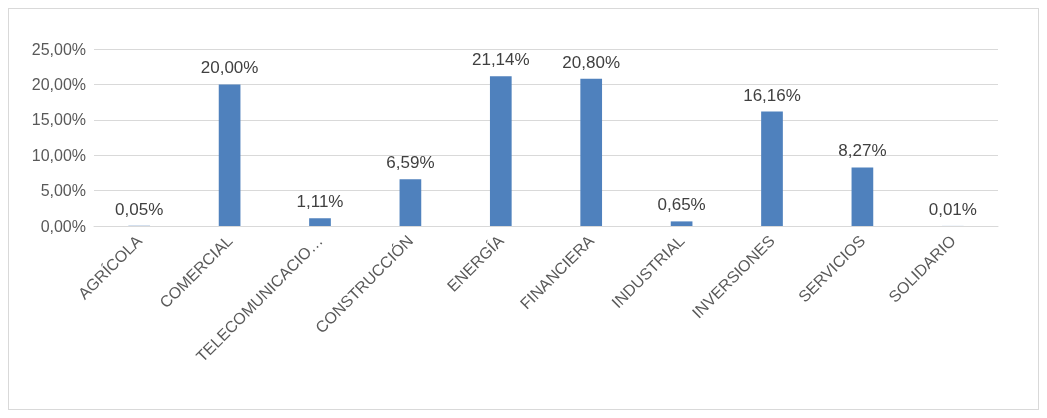  What do you see at coordinates (63, 191) in the screenshot?
I see `y-tick-label: 5,00%` at bounding box center [63, 191].